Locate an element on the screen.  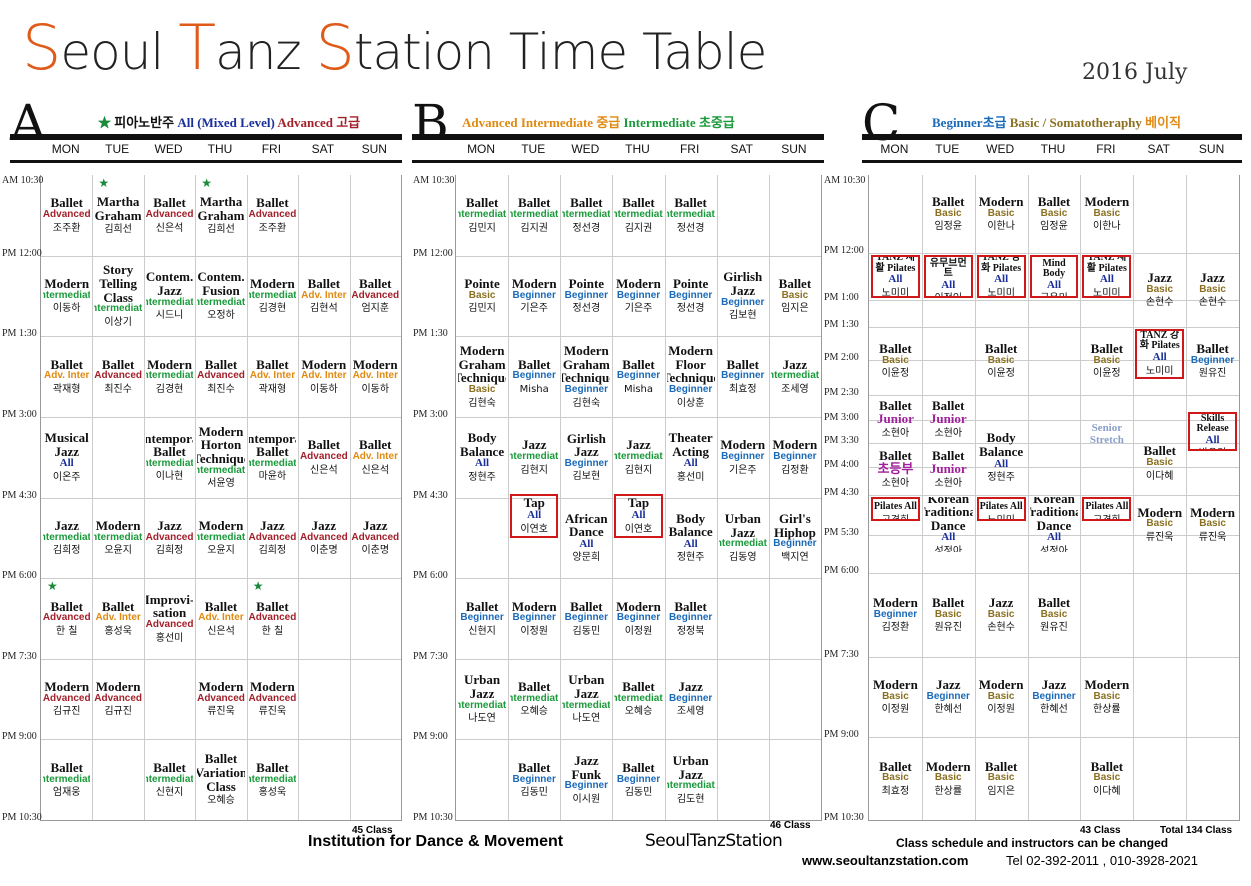
class-cell: Modern Graham TechniqueBasic김현숙 is located at coordinates (482, 376).